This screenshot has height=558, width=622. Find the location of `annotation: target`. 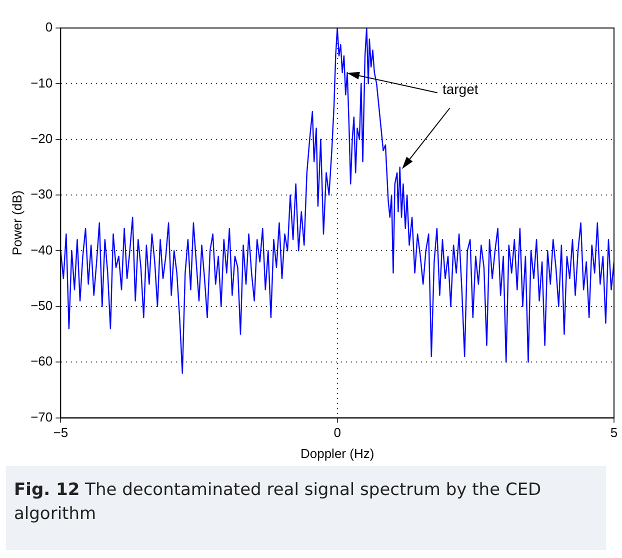

annotation: target is located at coordinates (460, 88).